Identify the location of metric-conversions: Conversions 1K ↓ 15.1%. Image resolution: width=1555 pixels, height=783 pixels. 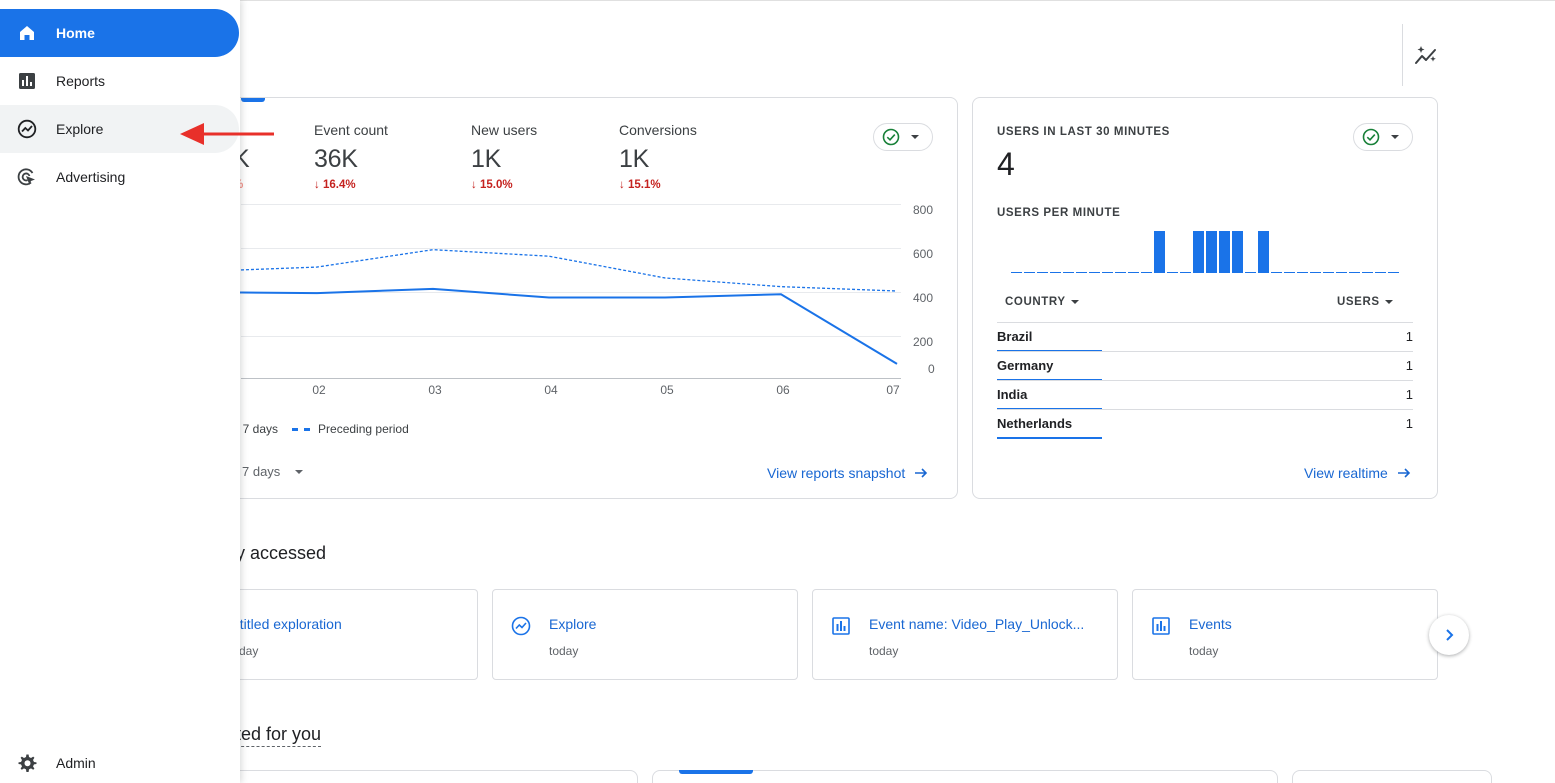
(658, 156).